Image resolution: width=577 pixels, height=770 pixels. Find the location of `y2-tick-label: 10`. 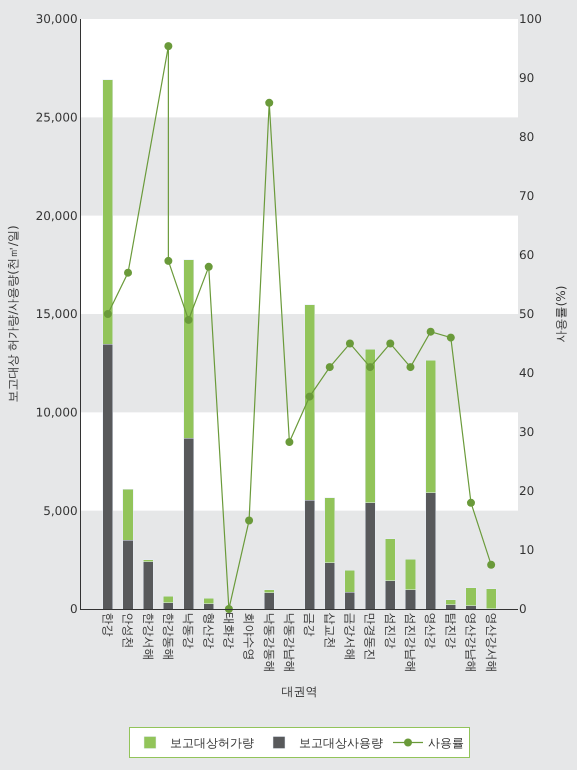

y2-tick-label: 10 is located at coordinates (526, 550).